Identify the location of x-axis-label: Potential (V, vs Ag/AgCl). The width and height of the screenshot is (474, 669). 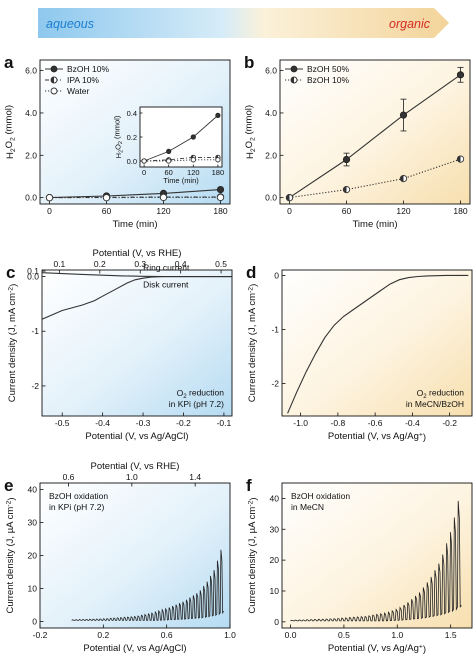
(134, 648).